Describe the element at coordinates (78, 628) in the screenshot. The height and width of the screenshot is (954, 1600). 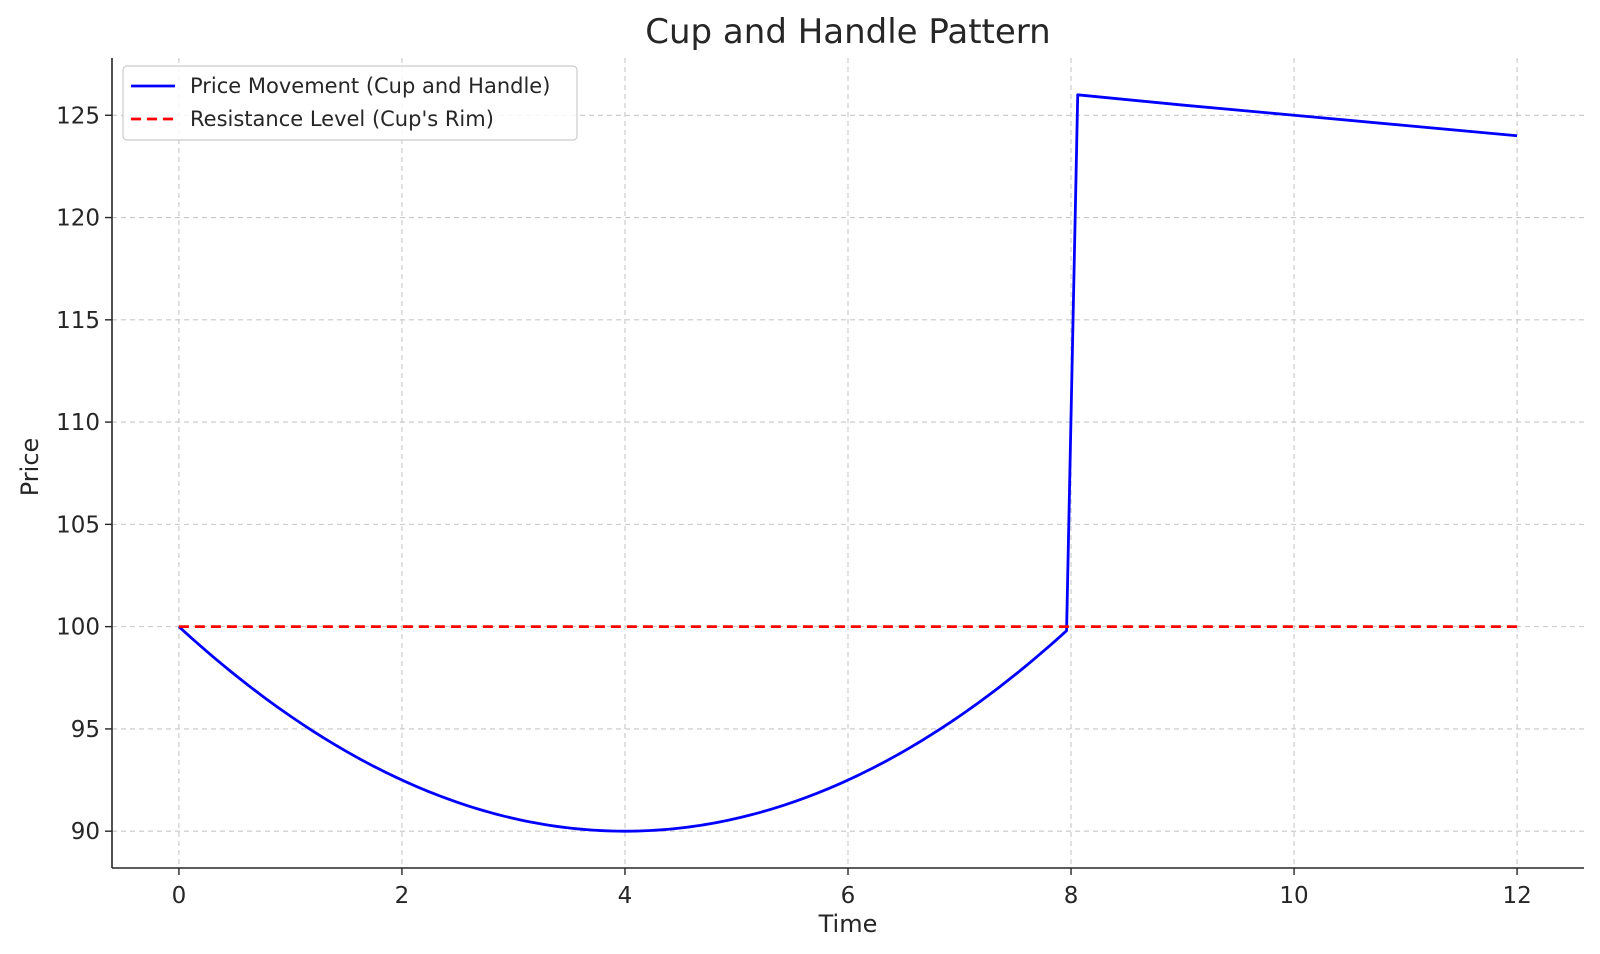
I see `y-tick-label: 100` at that location.